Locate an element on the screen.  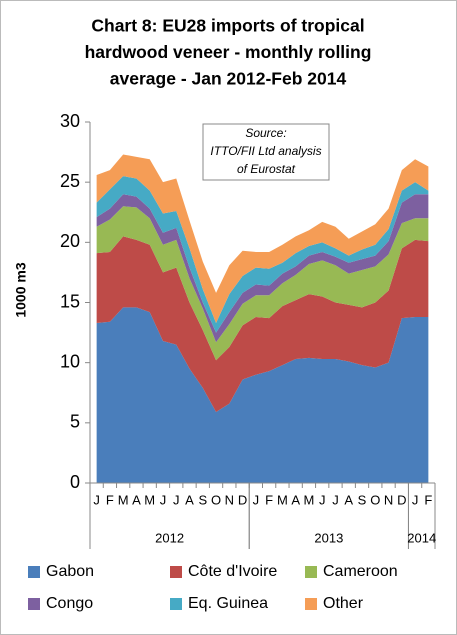
year-label: 2013 is located at coordinates (328, 537).